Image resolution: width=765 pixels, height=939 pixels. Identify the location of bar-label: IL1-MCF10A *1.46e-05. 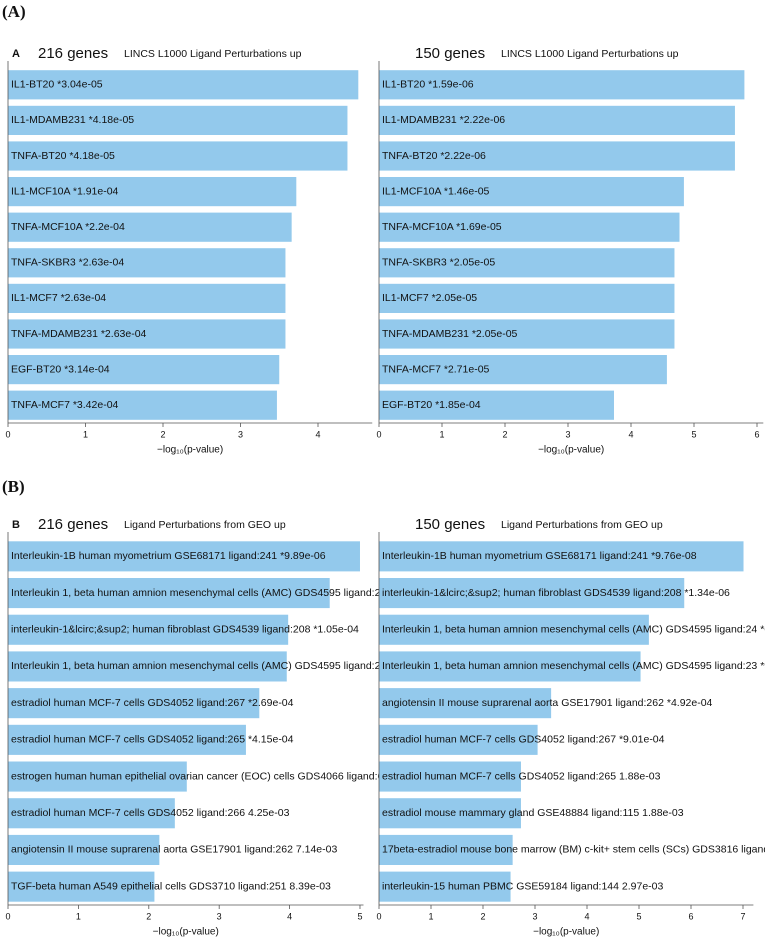
(436, 191).